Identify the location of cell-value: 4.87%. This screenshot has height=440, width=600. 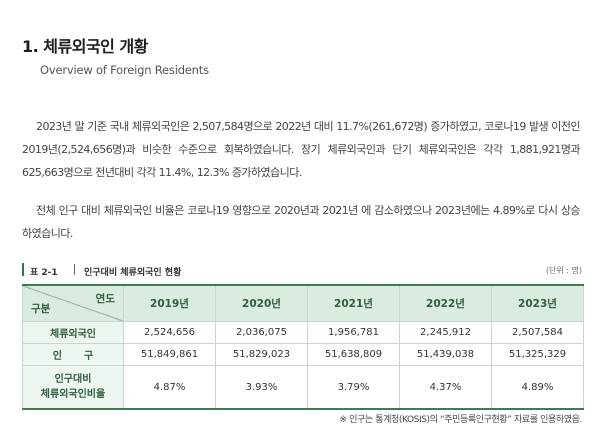
(169, 387).